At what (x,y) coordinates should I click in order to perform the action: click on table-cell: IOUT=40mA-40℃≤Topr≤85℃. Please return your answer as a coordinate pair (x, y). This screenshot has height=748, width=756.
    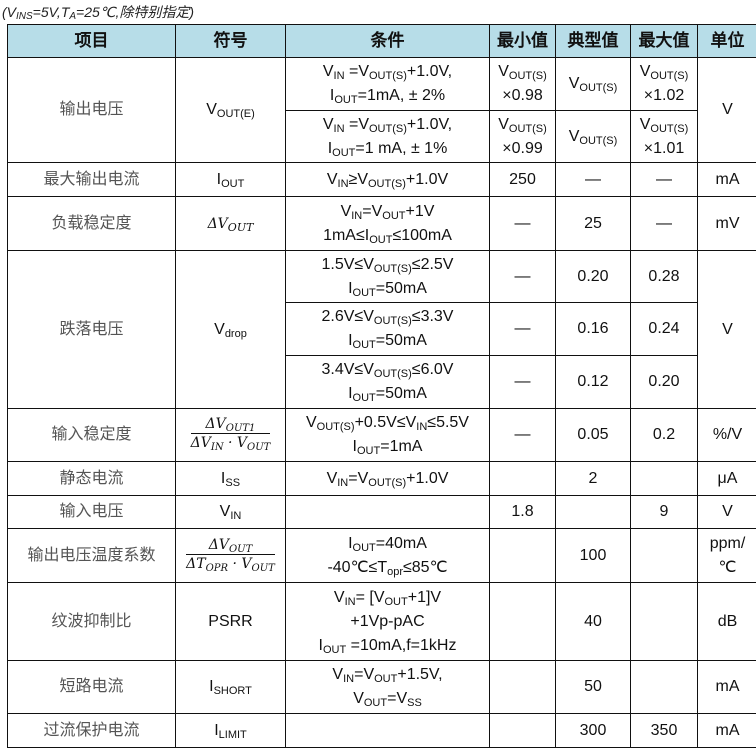
    Looking at the image, I should click on (388, 556).